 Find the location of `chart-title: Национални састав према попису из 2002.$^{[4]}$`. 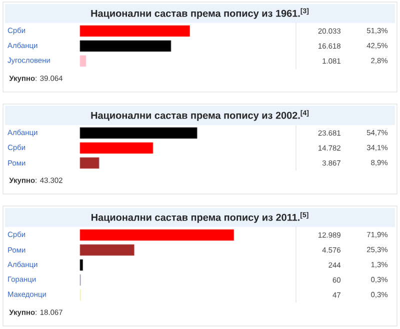

chart-title: Национални састав према попису из 2002.$^{[4]}$ is located at coordinates (200, 115).